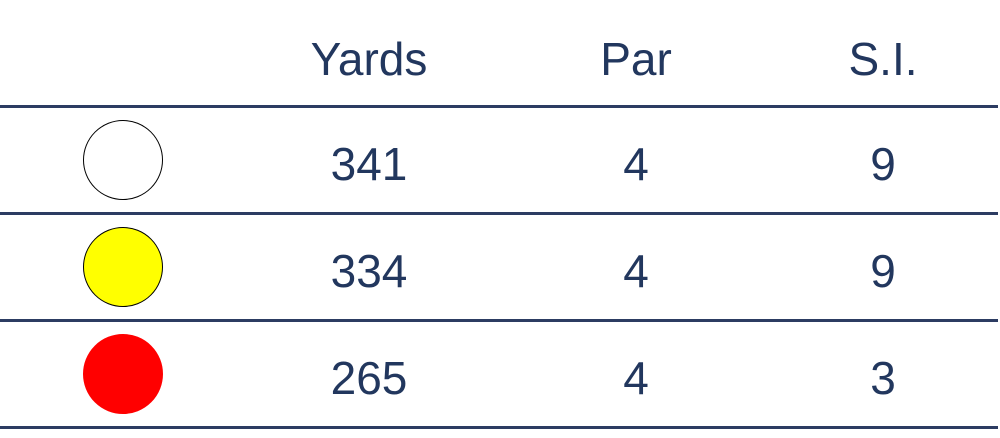 Image resolution: width=1000 pixels, height=438 pixels. I want to click on cell-stroke-index: 3, so click(883, 378).